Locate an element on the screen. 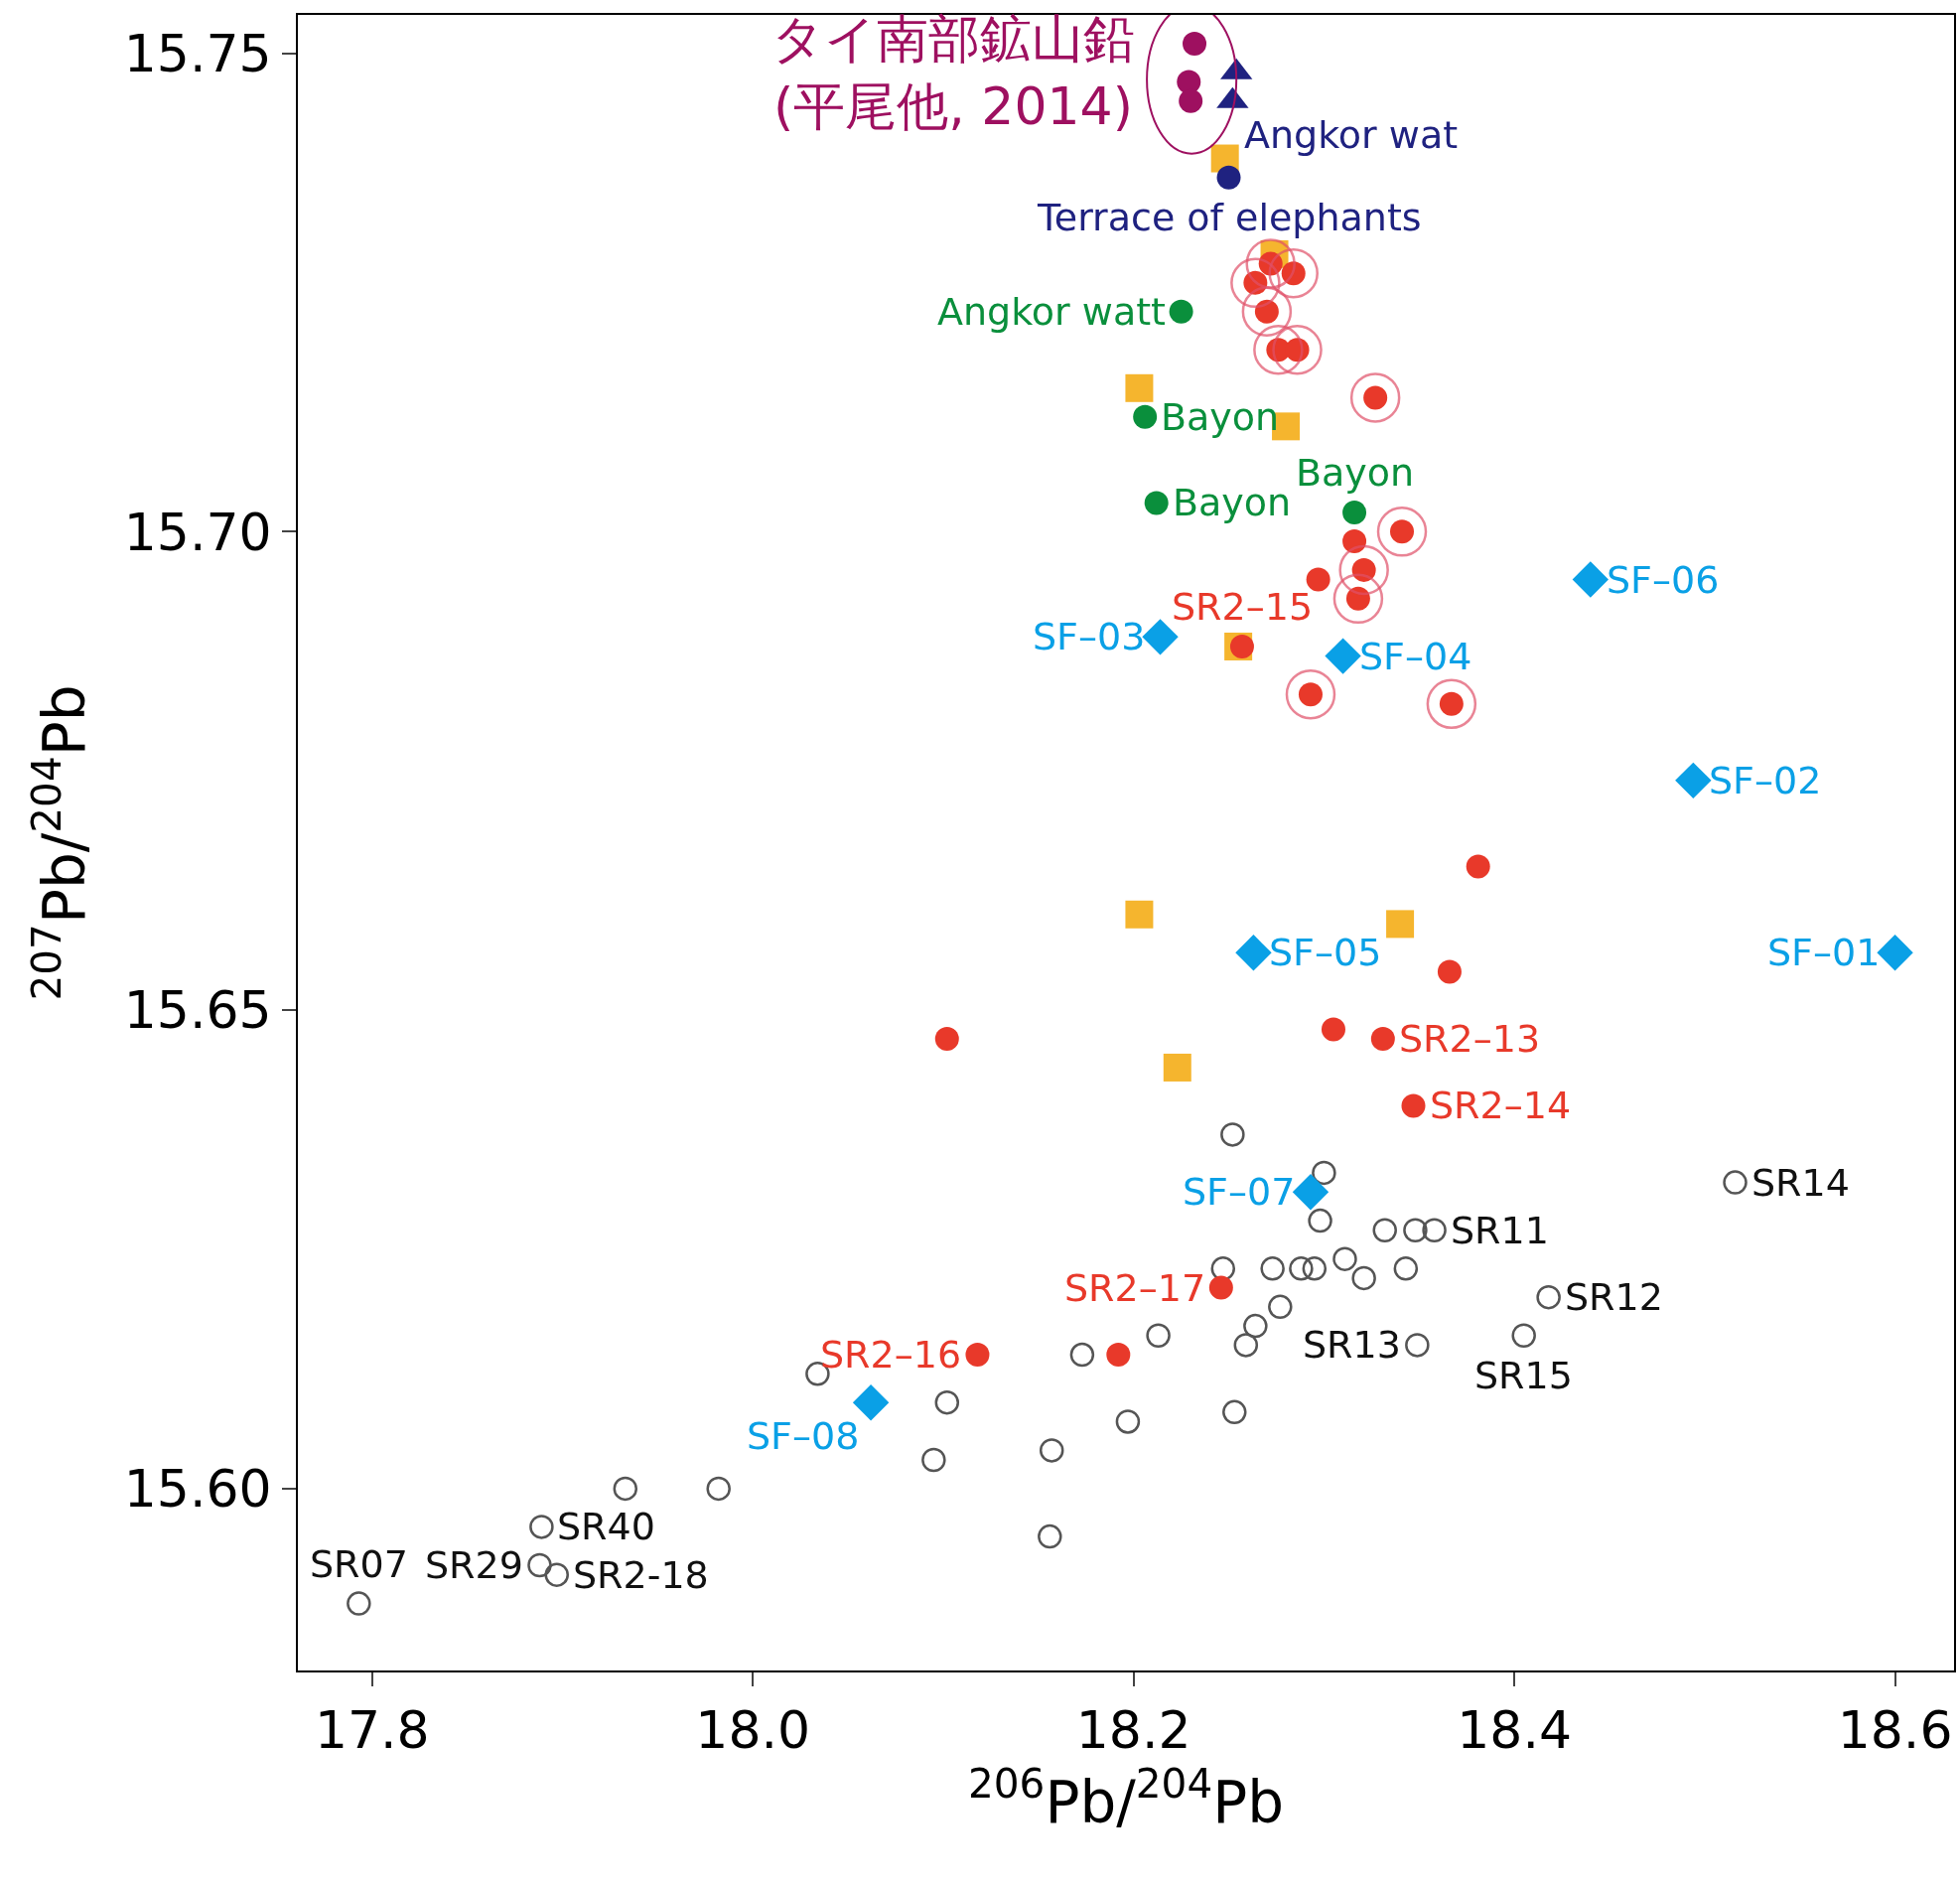  data-label: SF–07 is located at coordinates (1239, 1192).